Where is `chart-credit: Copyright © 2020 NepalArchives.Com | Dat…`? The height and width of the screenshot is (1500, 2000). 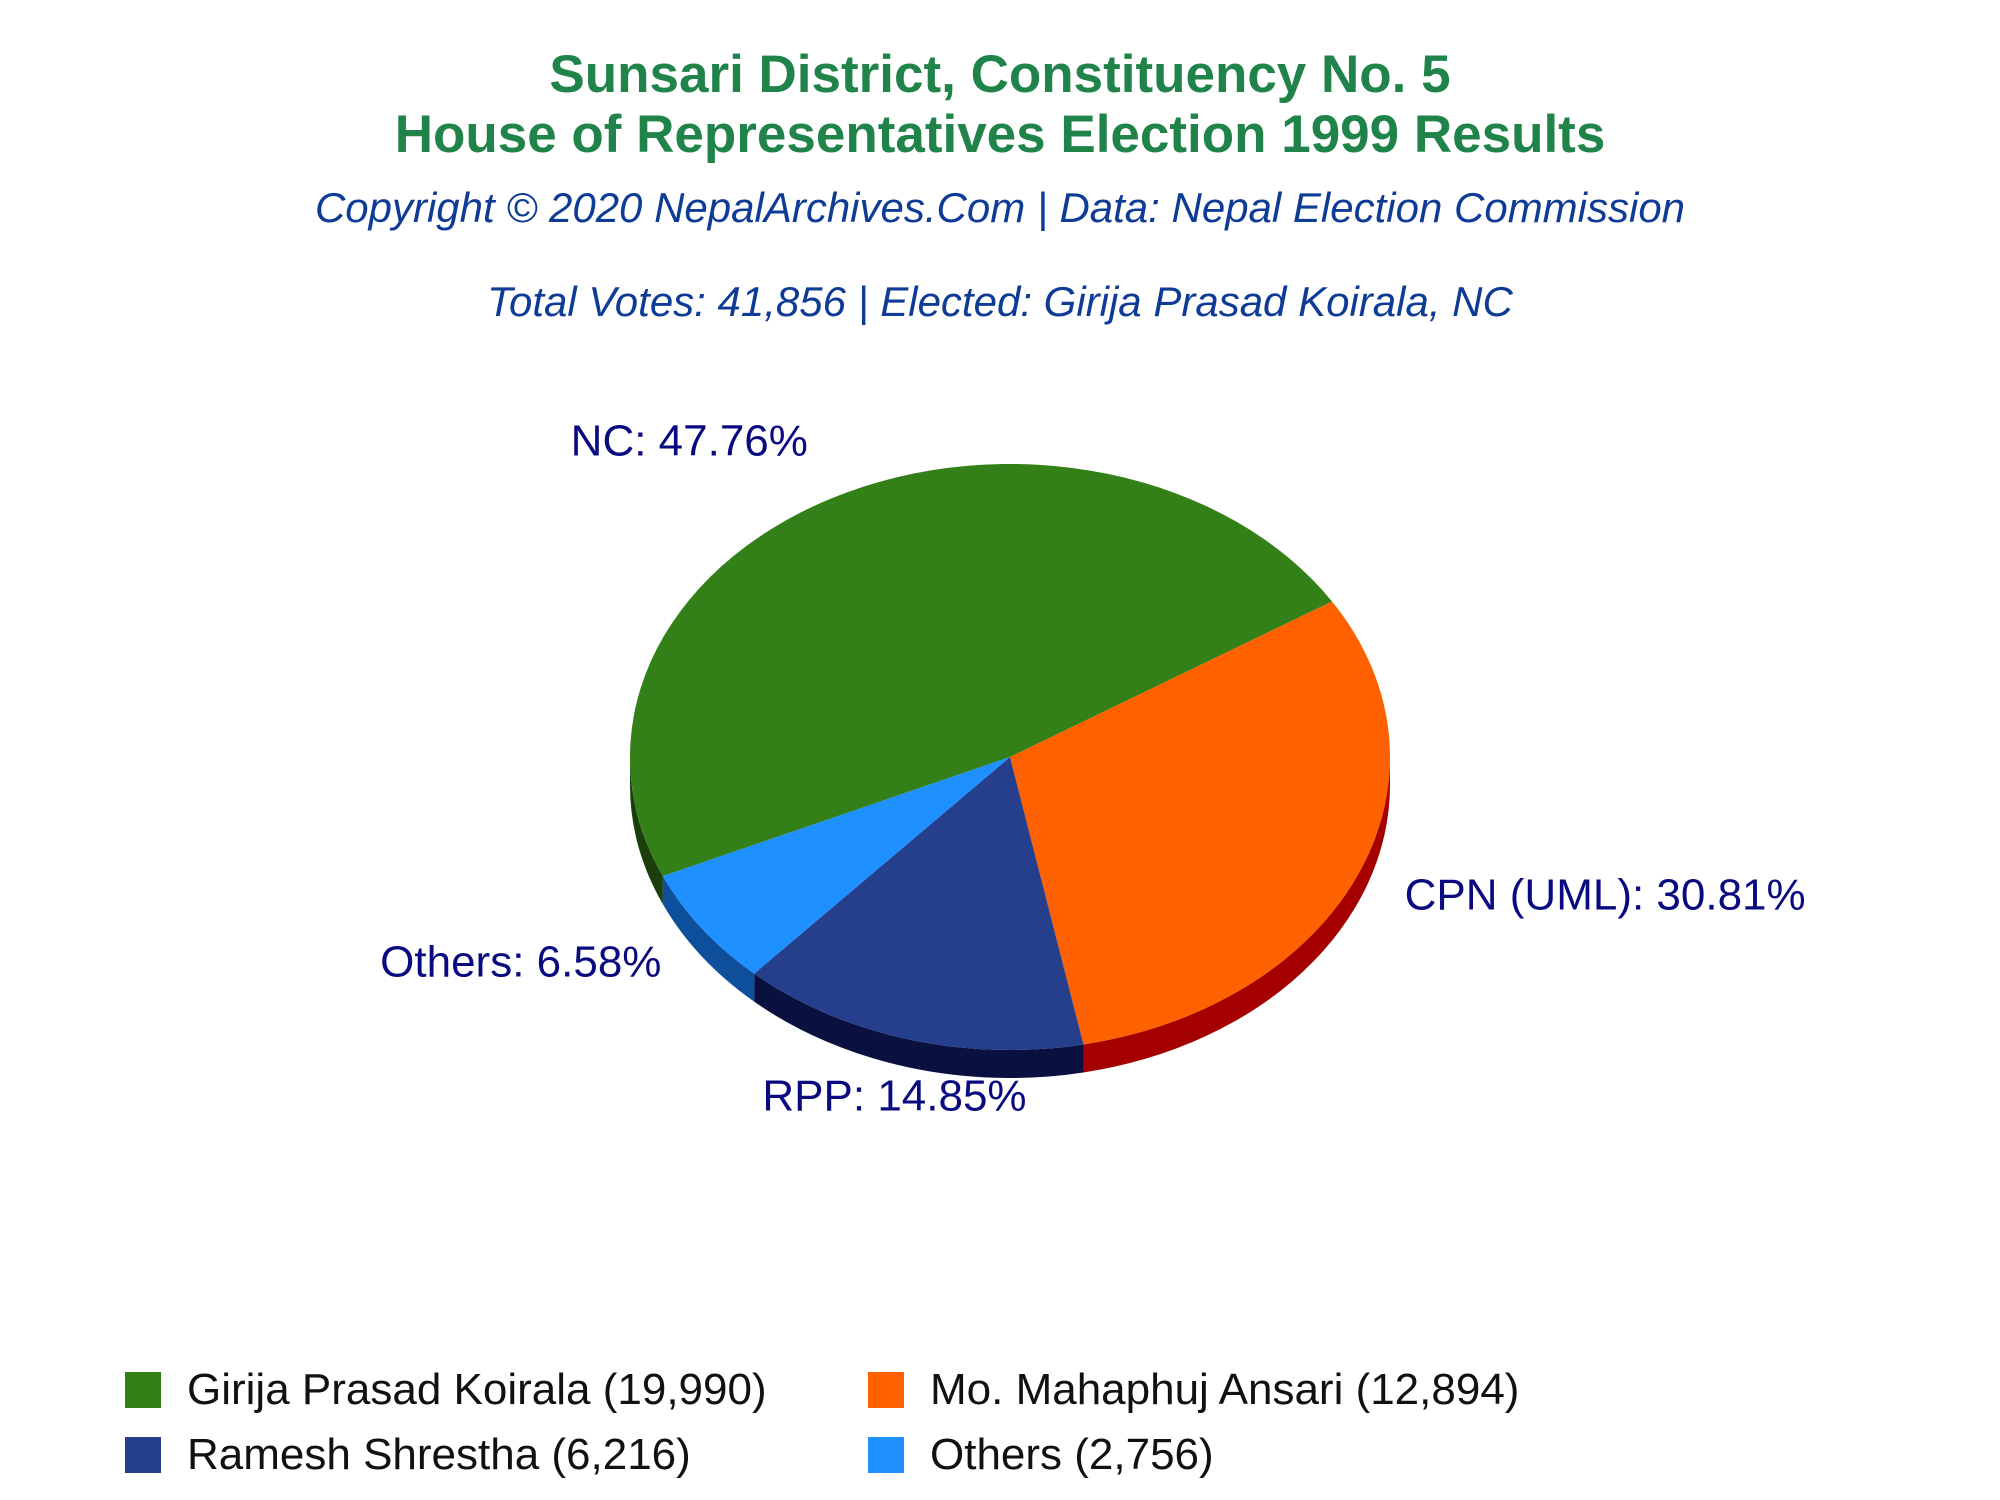
chart-credit: Copyright © 2020 NepalArchives.Com | Dat… is located at coordinates (1000, 207).